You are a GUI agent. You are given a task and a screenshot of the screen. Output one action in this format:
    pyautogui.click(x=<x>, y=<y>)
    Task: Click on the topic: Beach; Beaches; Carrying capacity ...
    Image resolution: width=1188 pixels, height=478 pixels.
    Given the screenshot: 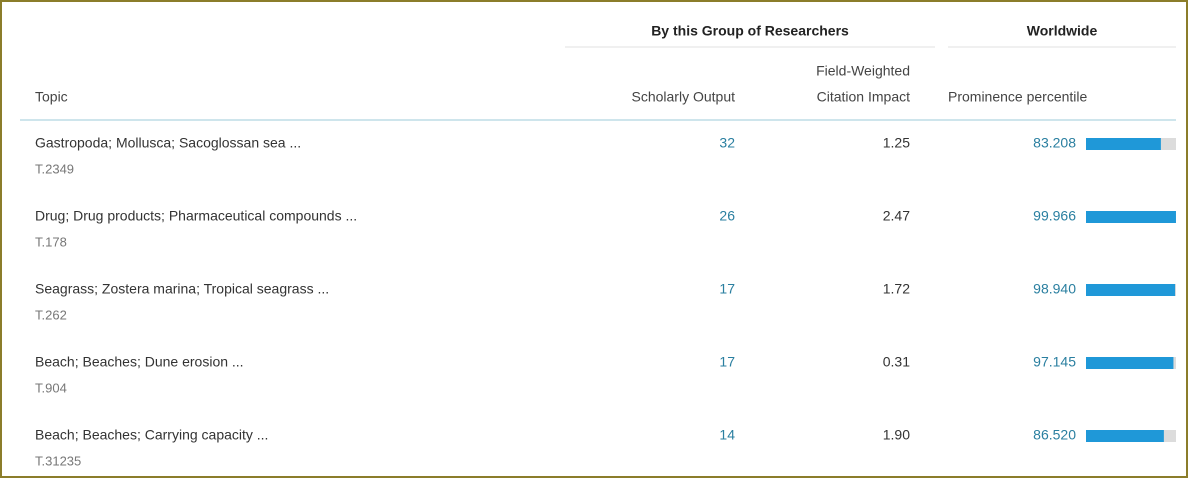 What is the action you would take?
    pyautogui.click(x=151, y=435)
    